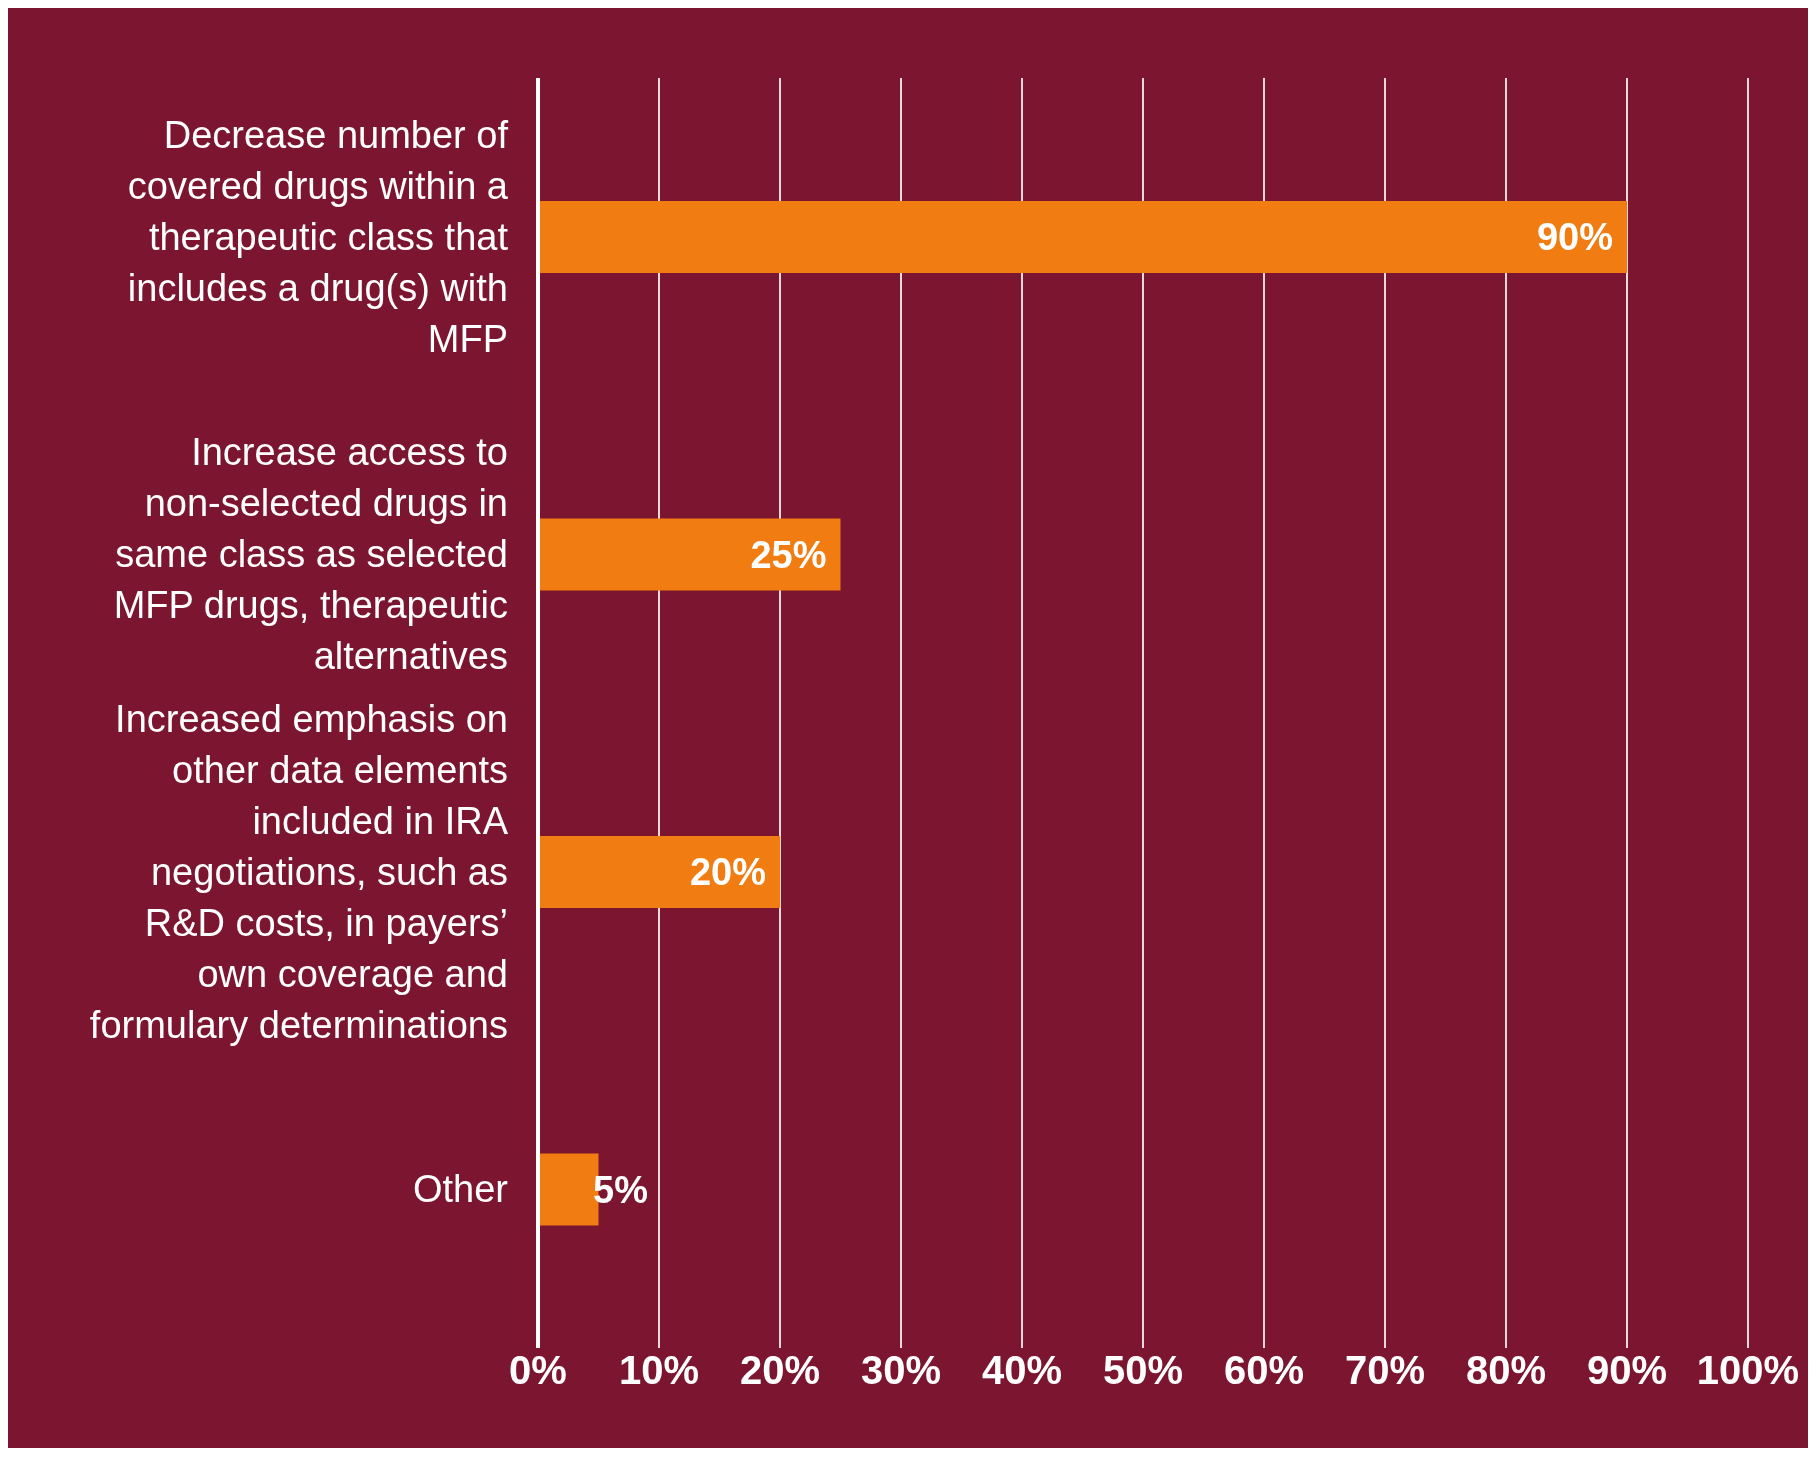 This screenshot has height=1457, width=1818. Describe the element at coordinates (318, 236) in the screenshot. I see `y-tick-label: Decrease number of covered drugs within a therapeutic class that includes a drug(s) with MFP` at that location.